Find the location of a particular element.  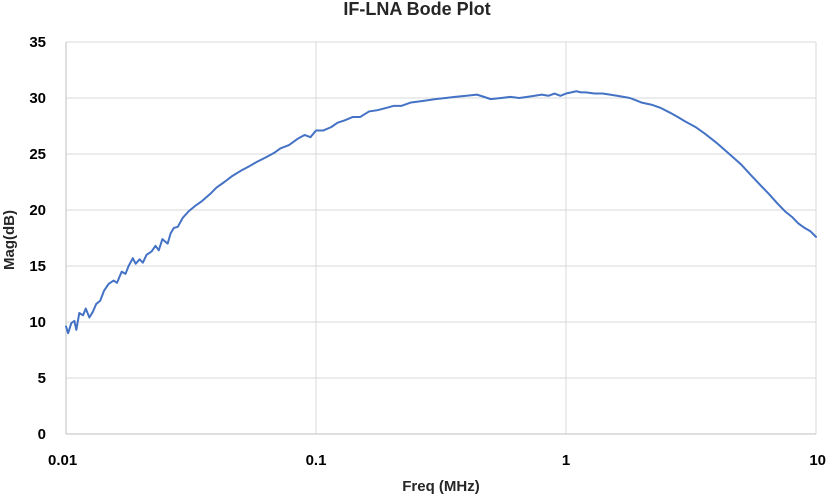

chart-title: IF-LNA Bode Plot is located at coordinates (416, 9).